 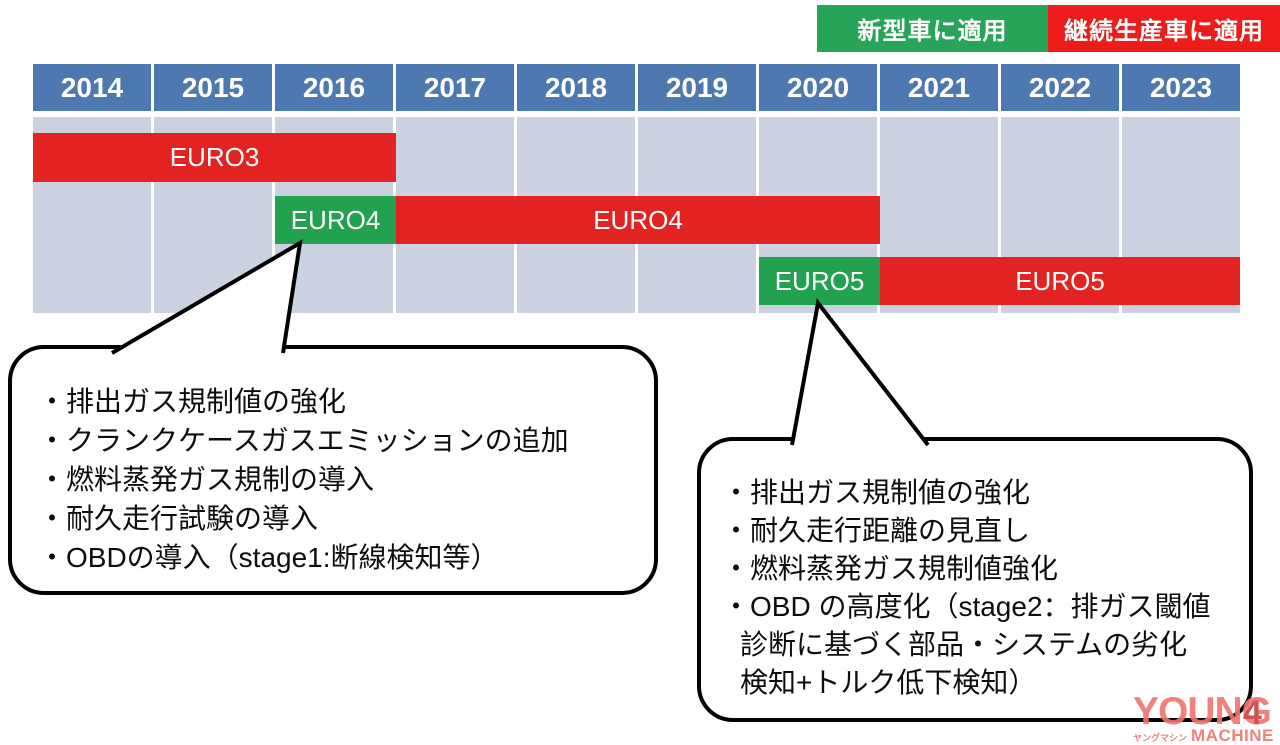 What do you see at coordinates (334, 87) in the screenshot?
I see `year-2016: 2016` at bounding box center [334, 87].